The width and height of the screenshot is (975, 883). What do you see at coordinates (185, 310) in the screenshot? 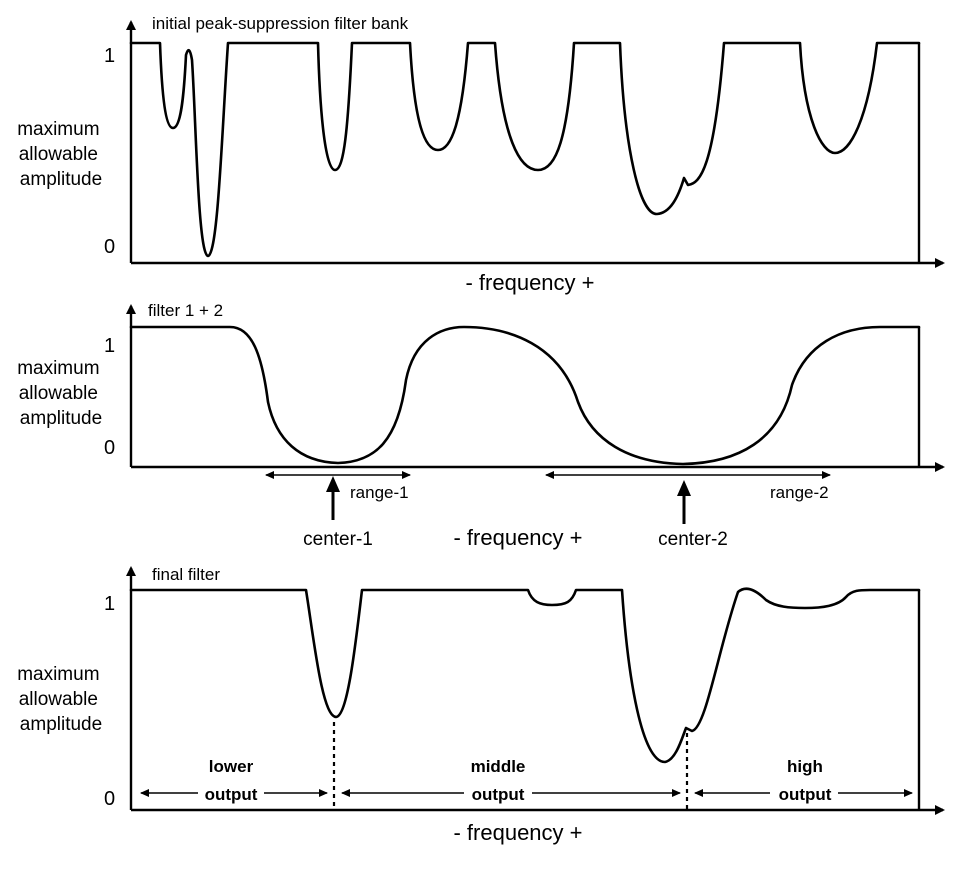
I see `panel-title: filter 1 + 2` at bounding box center [185, 310].